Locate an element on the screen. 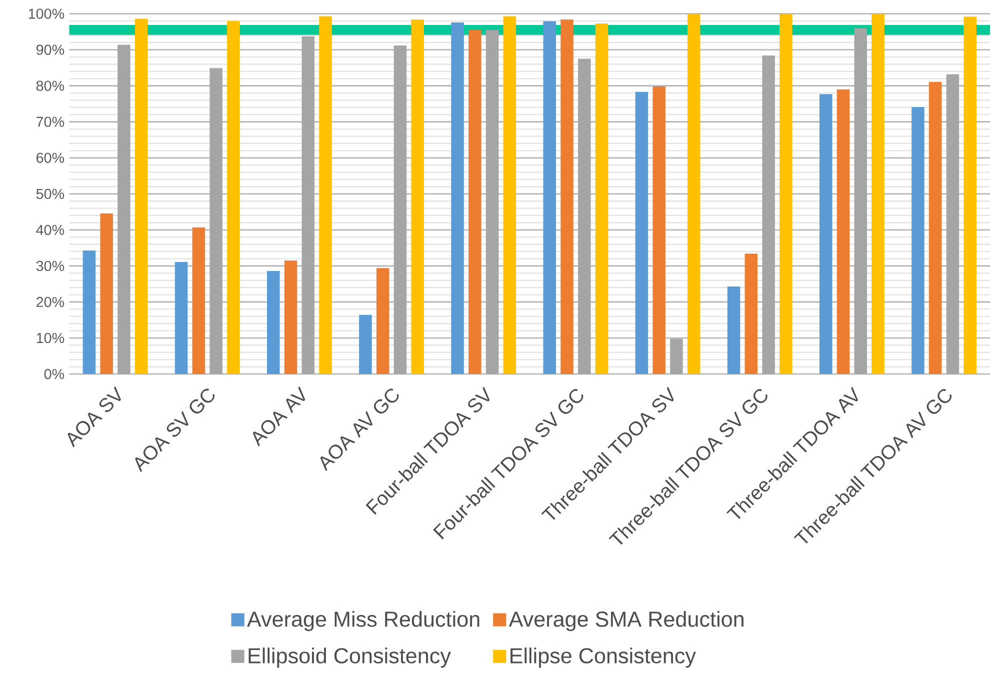 This screenshot has width=992, height=679. legend-label: Ellipse Consistency is located at coordinates (603, 657).